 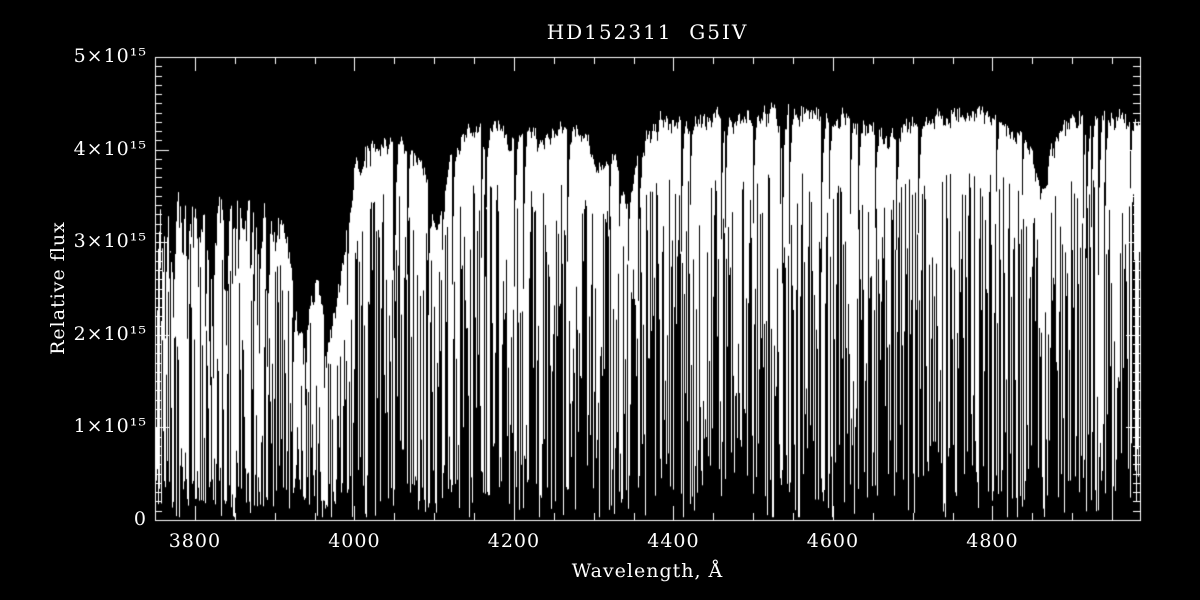 What do you see at coordinates (195, 541) in the screenshot?
I see `x-tick-label: 3800` at bounding box center [195, 541].